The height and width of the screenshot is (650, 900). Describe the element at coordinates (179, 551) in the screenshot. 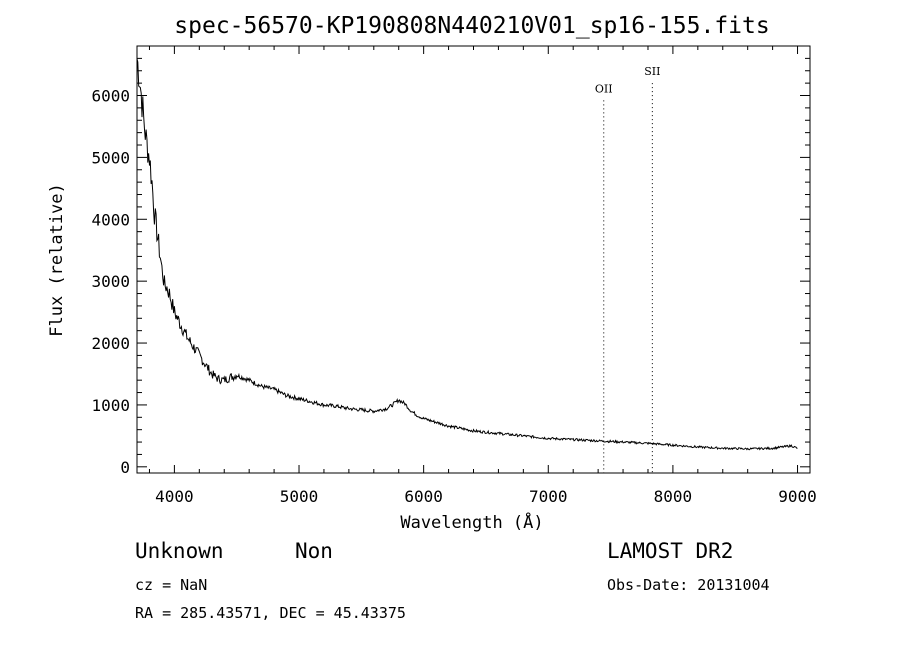

I see `object-class: Unknown` at that location.